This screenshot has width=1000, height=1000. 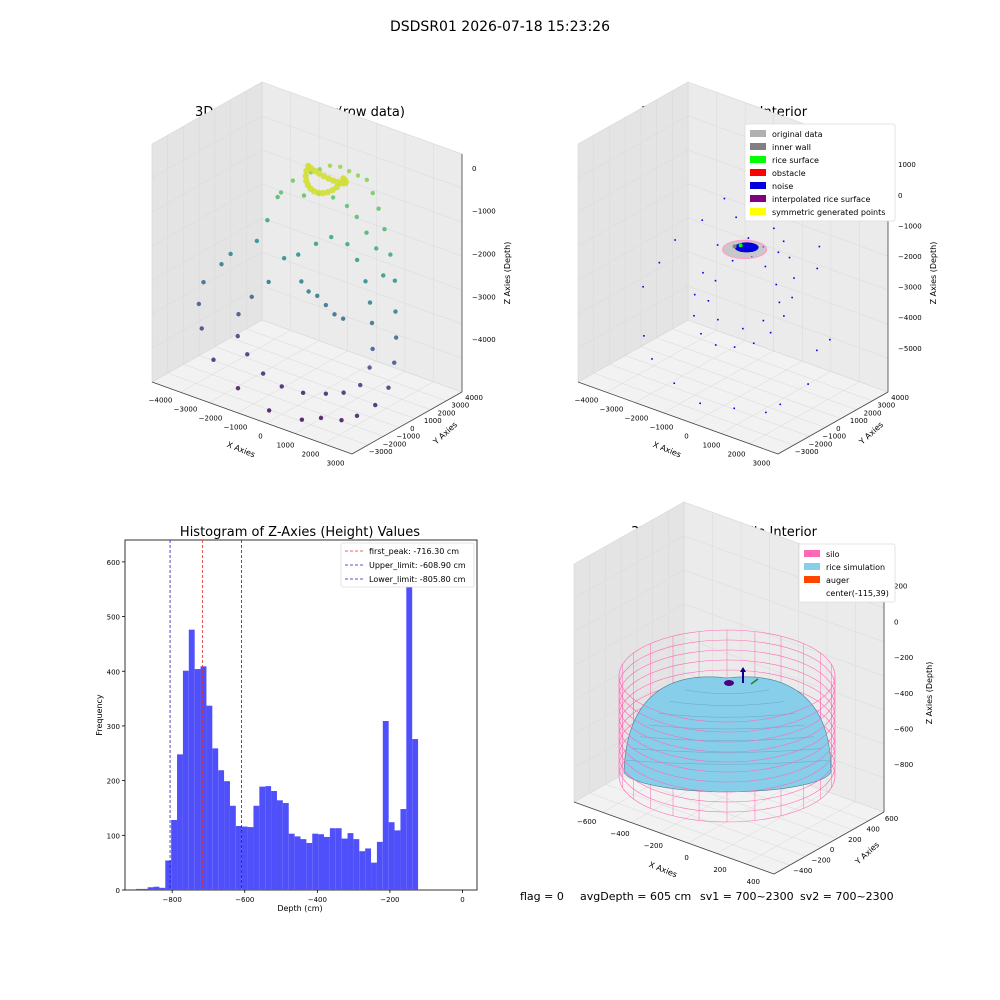 What do you see at coordinates (838, 580) in the screenshot?
I see `legend-entry: auger` at bounding box center [838, 580].